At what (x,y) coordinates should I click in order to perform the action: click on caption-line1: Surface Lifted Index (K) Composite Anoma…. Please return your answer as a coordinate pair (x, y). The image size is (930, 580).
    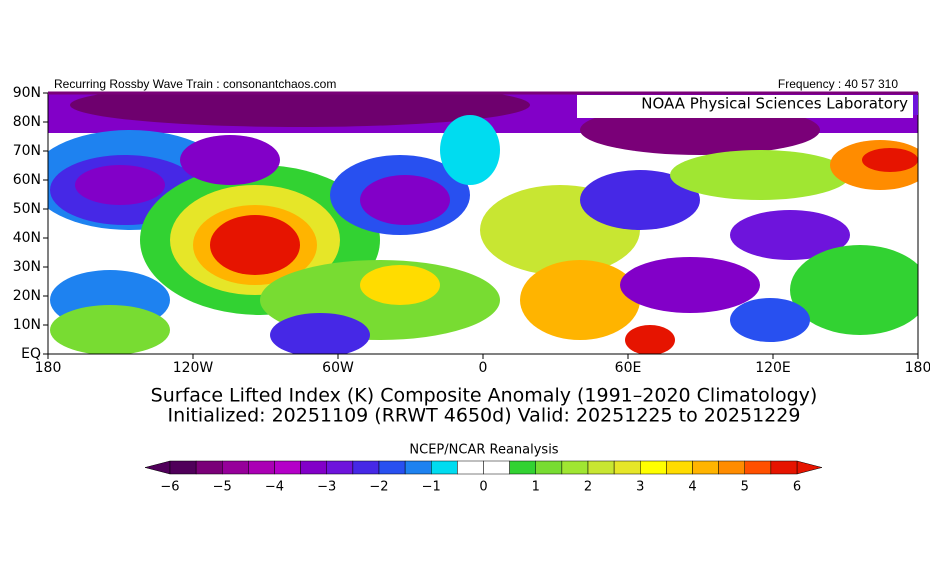
    Looking at the image, I should click on (484, 396).